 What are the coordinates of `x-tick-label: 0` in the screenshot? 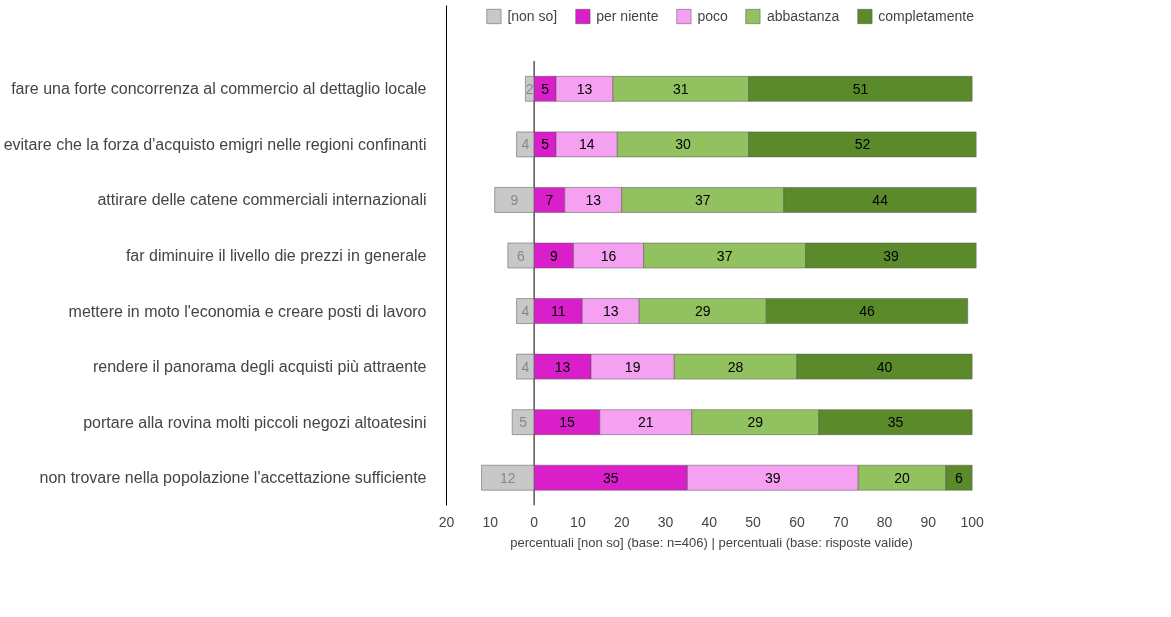 It's located at (534, 521).